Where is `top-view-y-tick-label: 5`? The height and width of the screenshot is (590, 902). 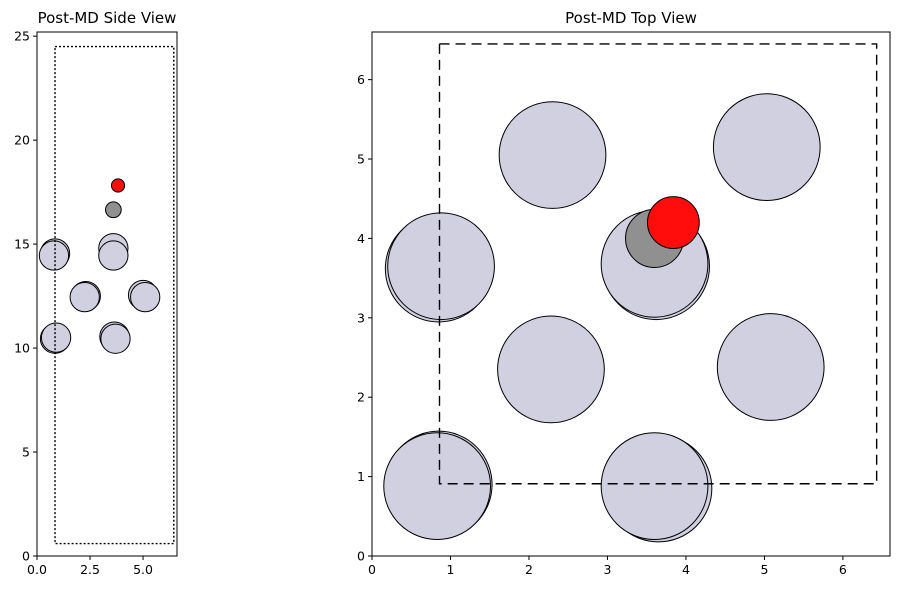 top-view-y-tick-label: 5 is located at coordinates (361, 159).